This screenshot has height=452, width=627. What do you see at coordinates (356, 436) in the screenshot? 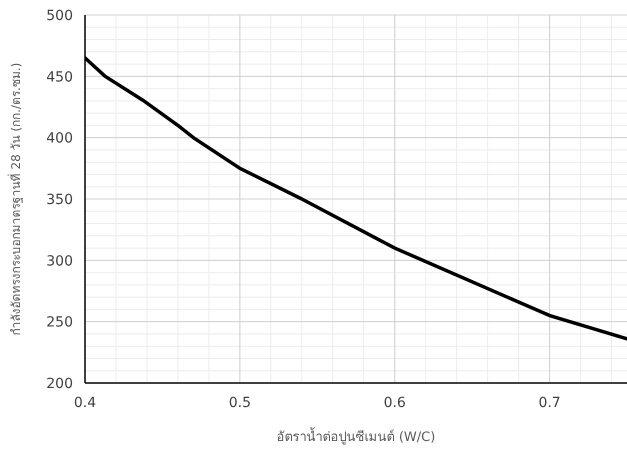
I see `x-axis-title: อัตราน้ำต่อปูนซีเมนต์ (W/C)` at bounding box center [356, 436].